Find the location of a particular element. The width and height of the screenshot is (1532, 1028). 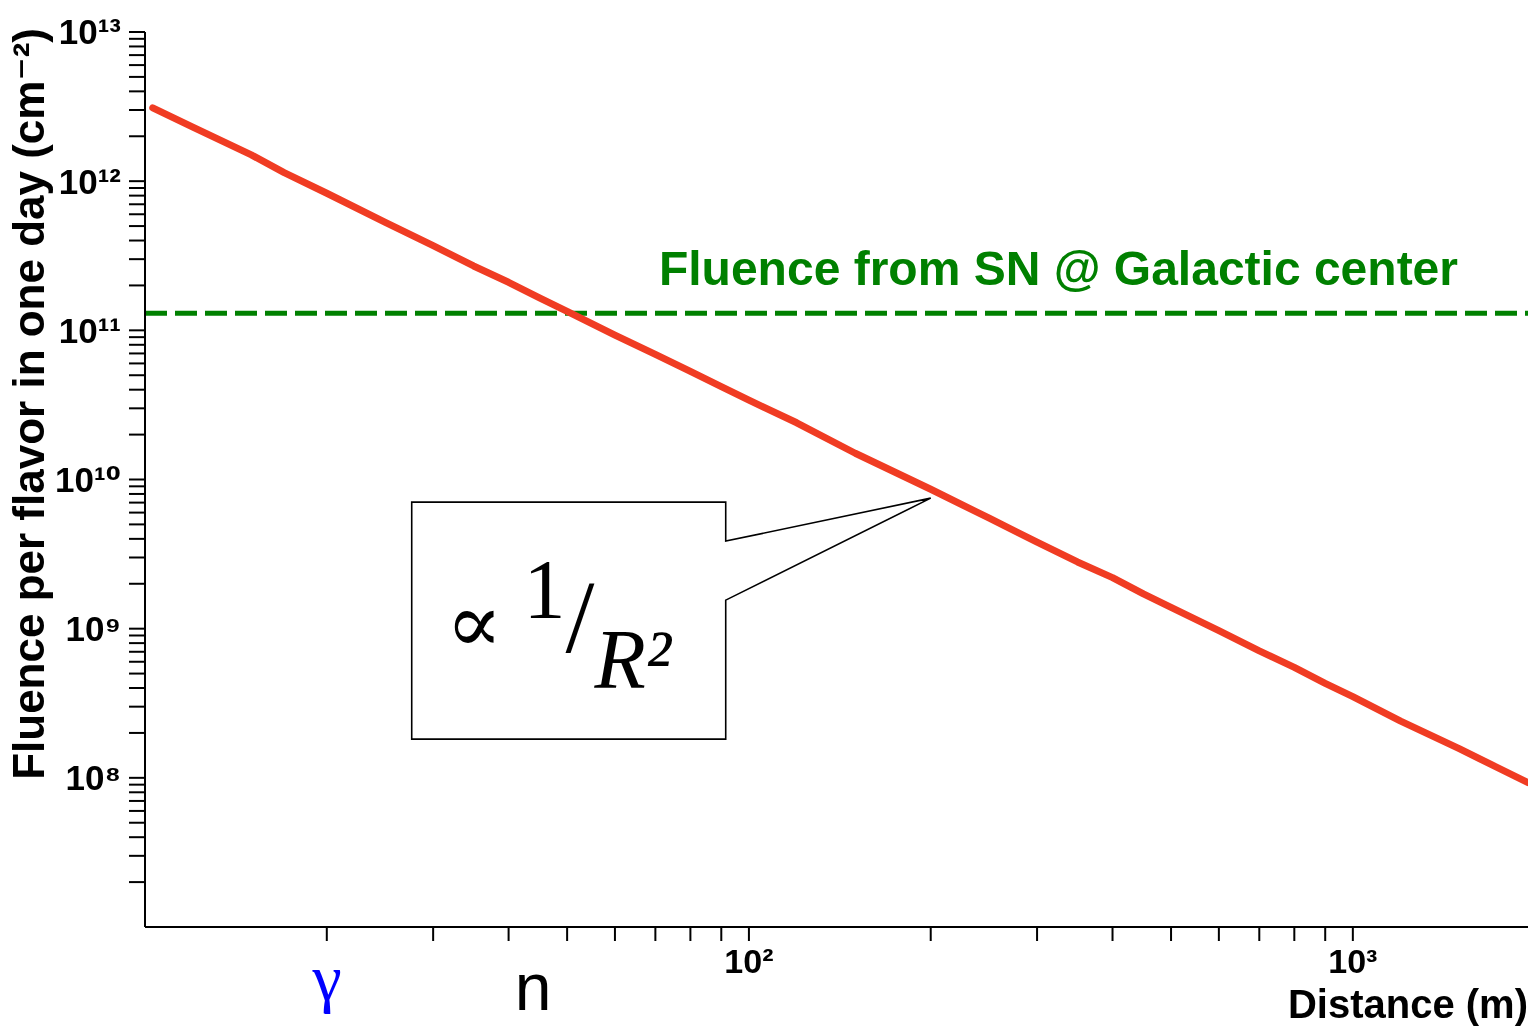

y-axis-title: Fluence per flavor in one day (cm⁻²) is located at coordinates (28, 404).